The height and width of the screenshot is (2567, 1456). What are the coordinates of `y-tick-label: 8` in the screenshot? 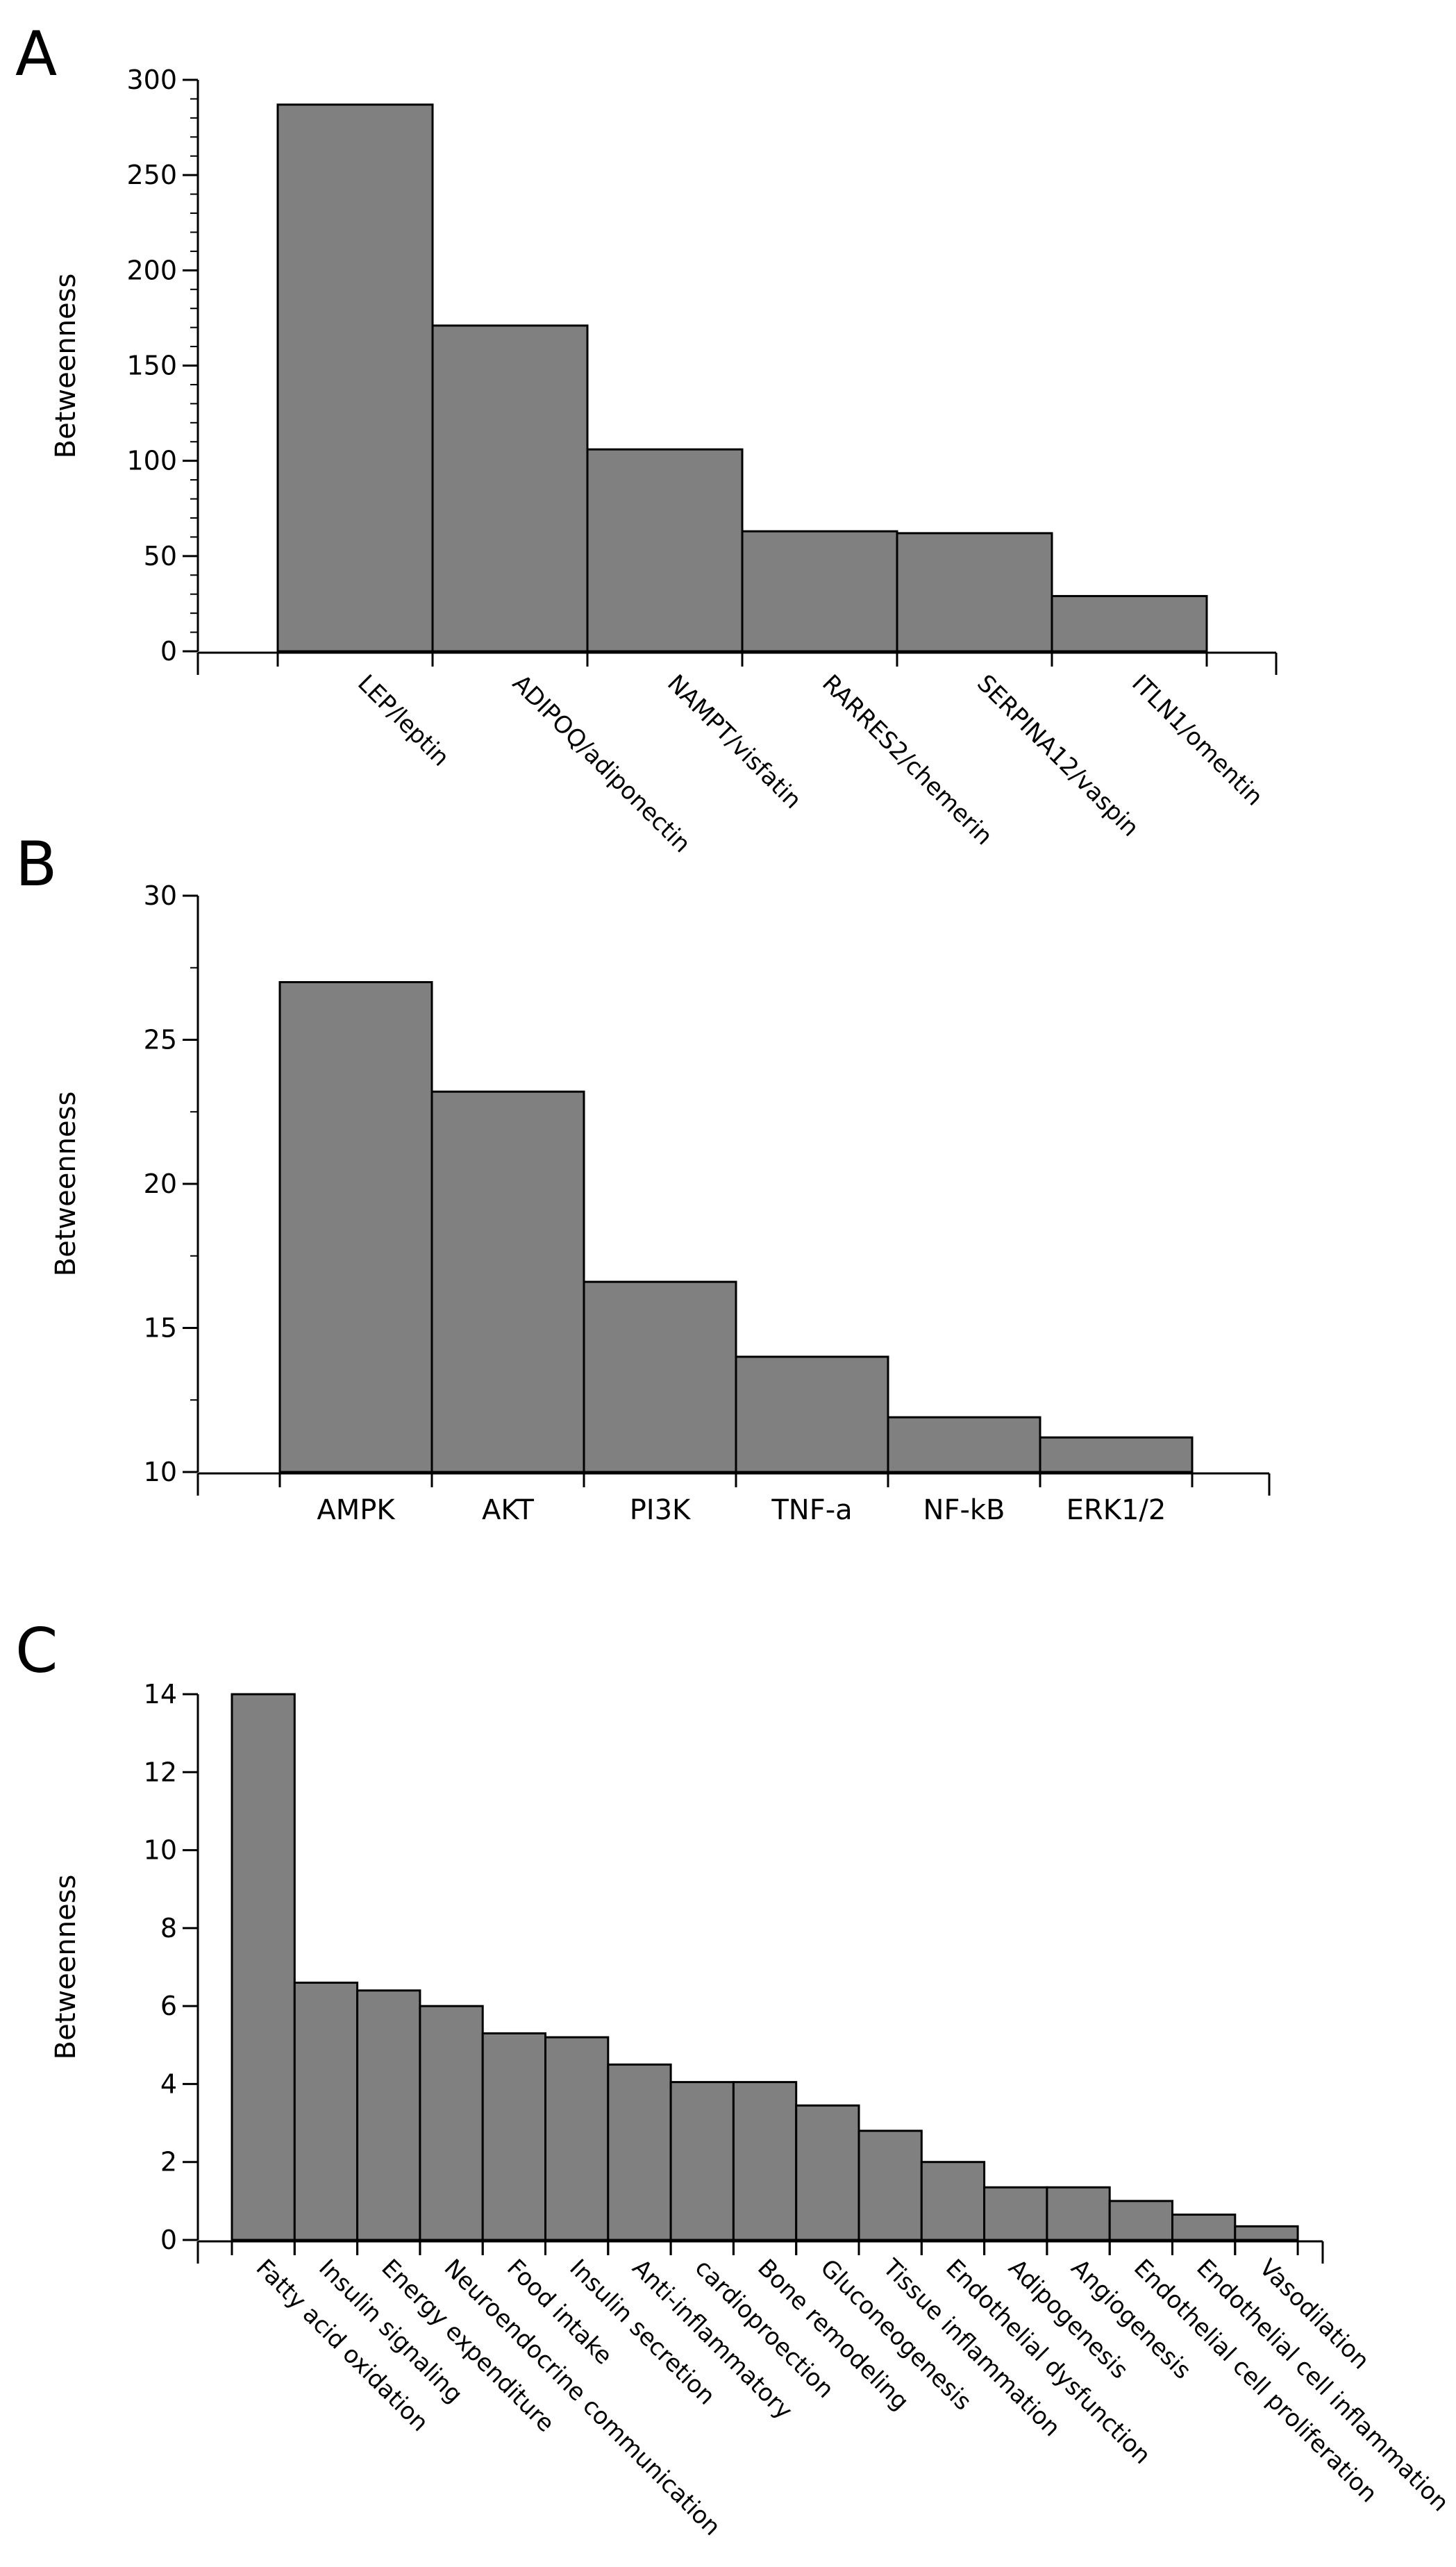 It's located at (168, 1928).